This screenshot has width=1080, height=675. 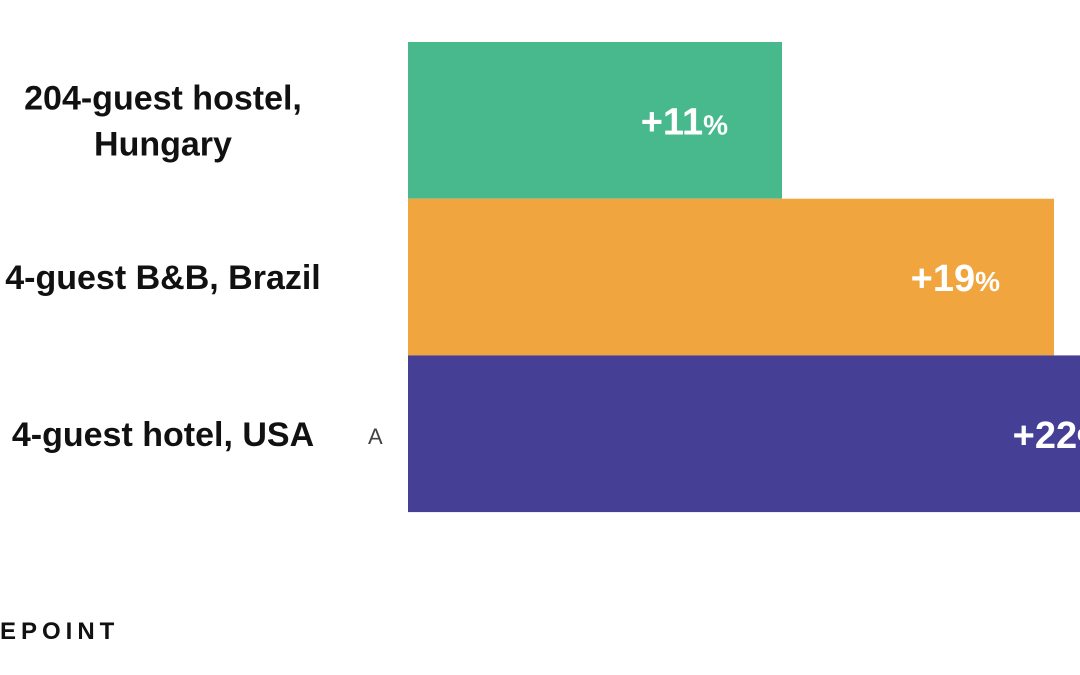 I want to click on value-label-3: +22%, so click(x=1046, y=436).